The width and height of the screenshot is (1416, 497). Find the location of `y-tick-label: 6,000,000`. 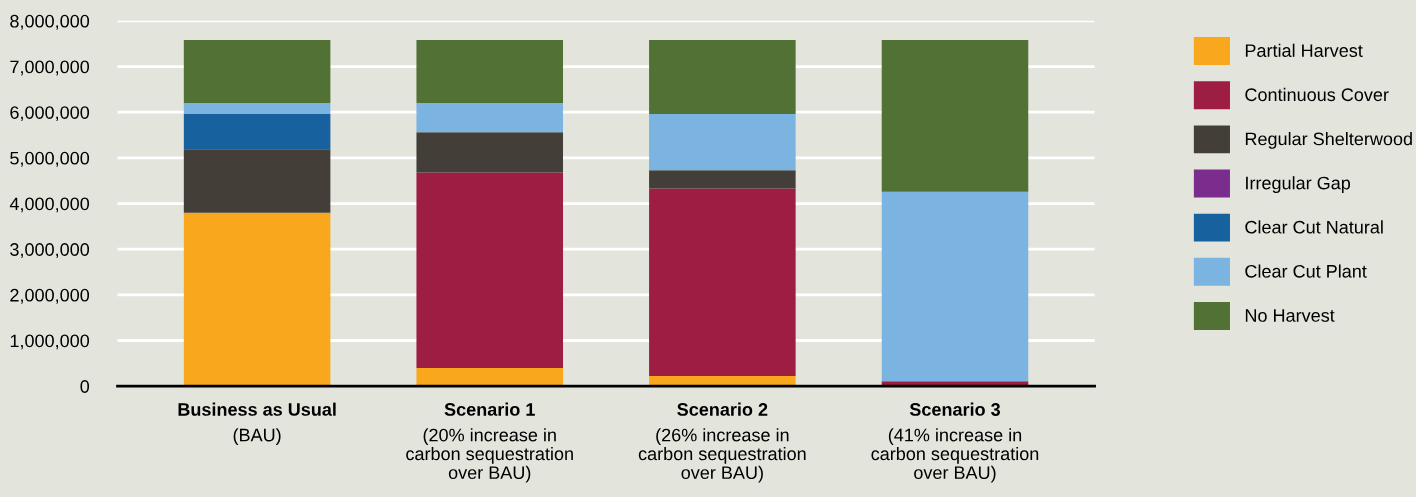

y-tick-label: 6,000,000 is located at coordinates (50, 114).